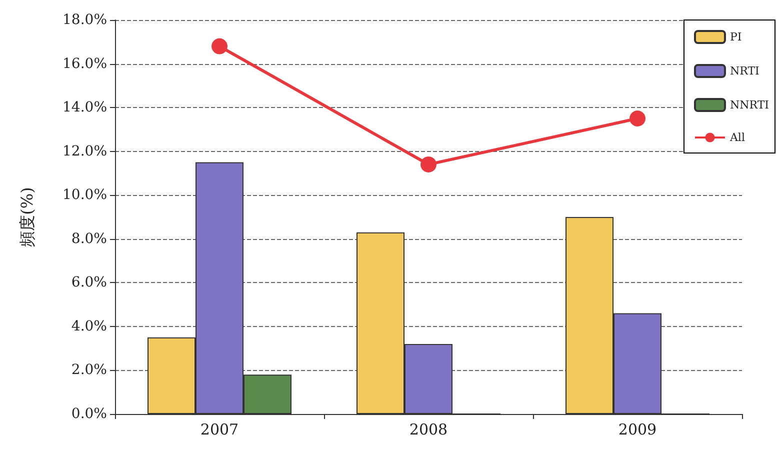 Image resolution: width=777 pixels, height=452 pixels. I want to click on y-tick-label: 14.0%, so click(84, 108).